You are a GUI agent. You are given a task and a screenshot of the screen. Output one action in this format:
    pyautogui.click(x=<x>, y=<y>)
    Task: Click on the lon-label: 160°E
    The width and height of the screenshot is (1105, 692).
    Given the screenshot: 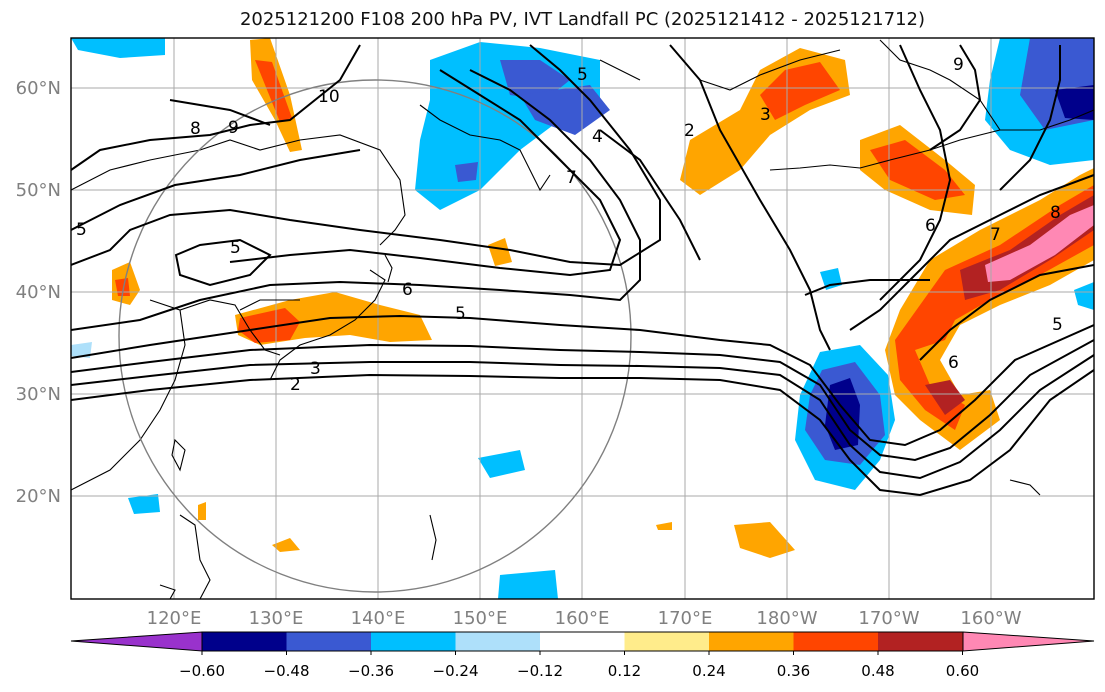 What is the action you would take?
    pyautogui.click(x=582, y=618)
    